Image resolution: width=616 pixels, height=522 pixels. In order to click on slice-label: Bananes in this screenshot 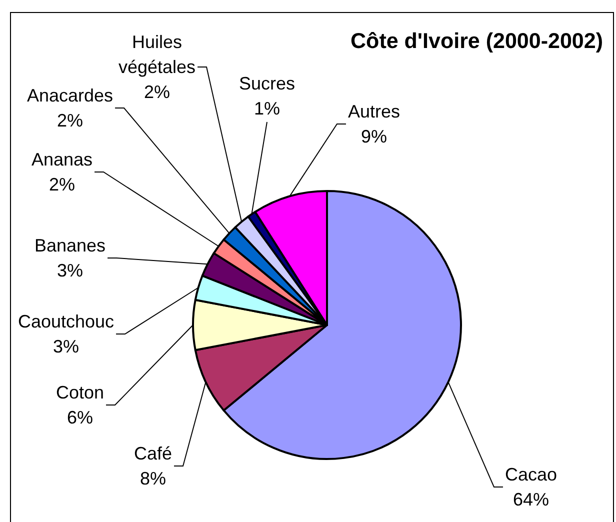, I will do `click(70, 246)`.